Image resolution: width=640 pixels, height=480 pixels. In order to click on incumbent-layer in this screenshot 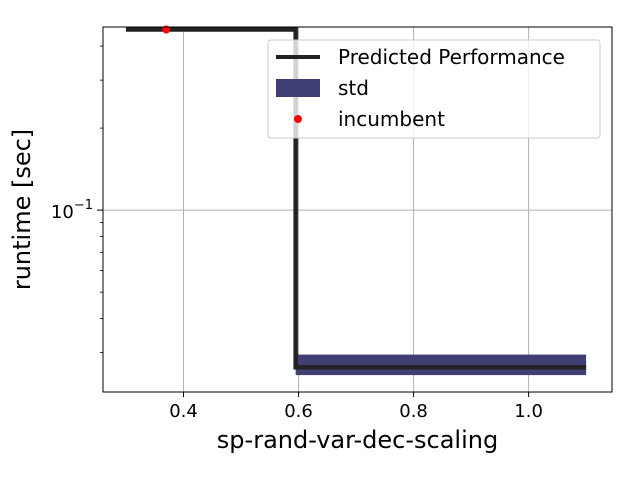, I will do `click(166, 29)`.